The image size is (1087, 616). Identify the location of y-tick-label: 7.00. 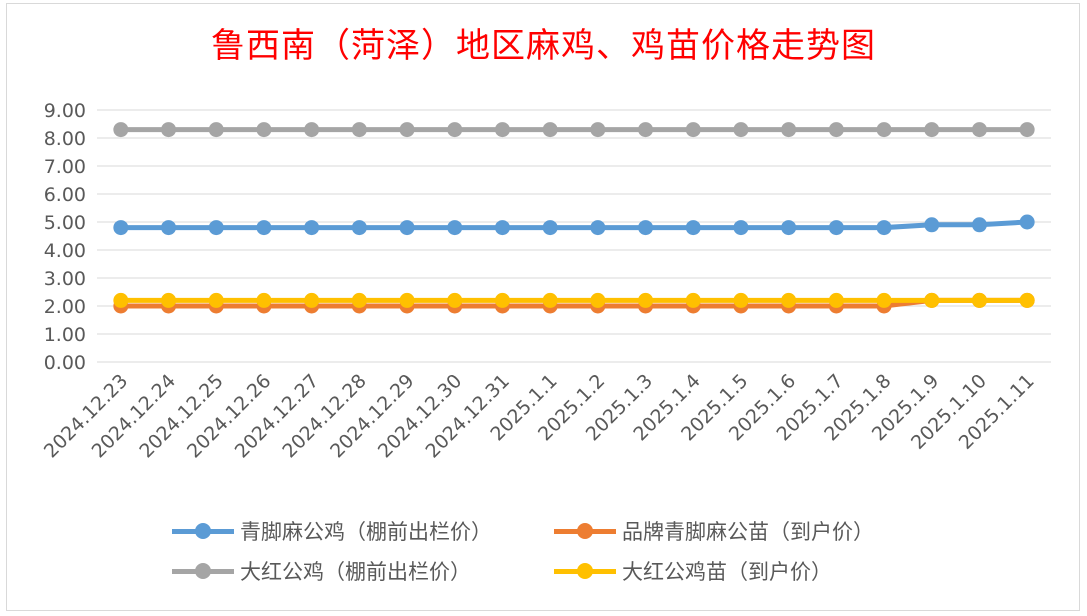
(65, 167).